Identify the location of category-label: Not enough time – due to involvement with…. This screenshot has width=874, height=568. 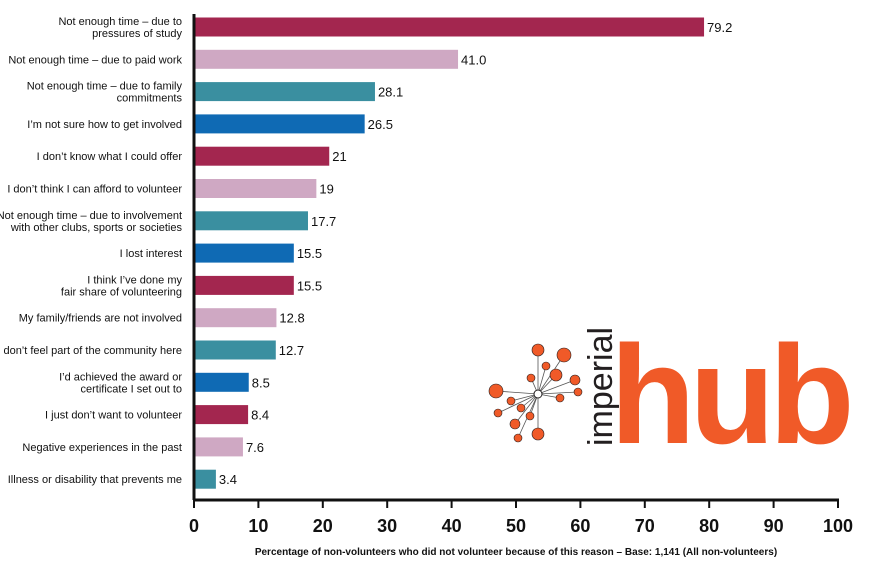
(91, 222).